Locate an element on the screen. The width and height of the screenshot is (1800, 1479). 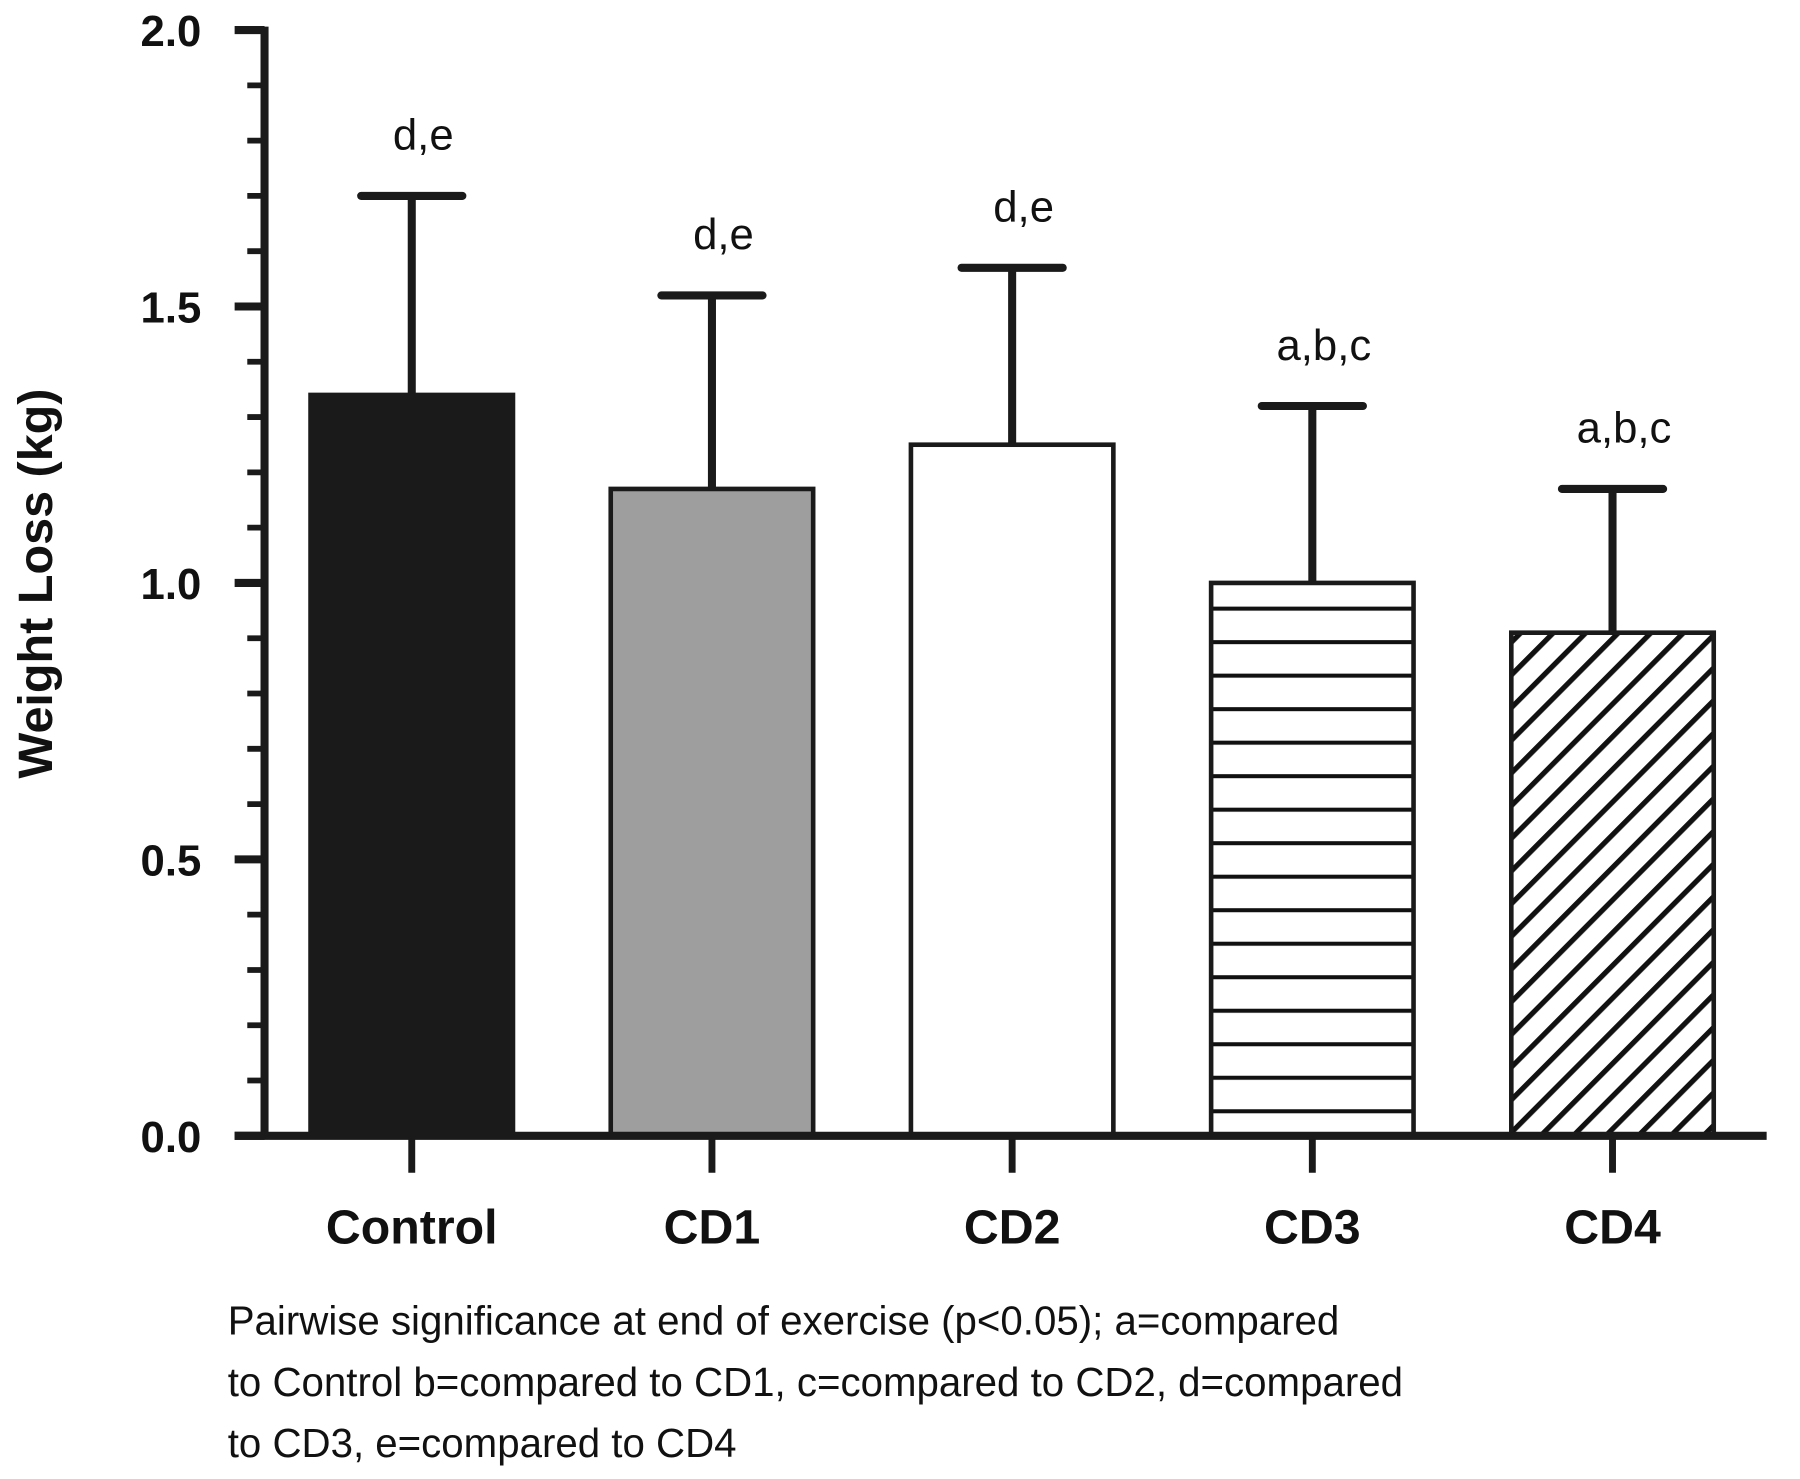
x-tick-label: Control is located at coordinates (412, 1227).